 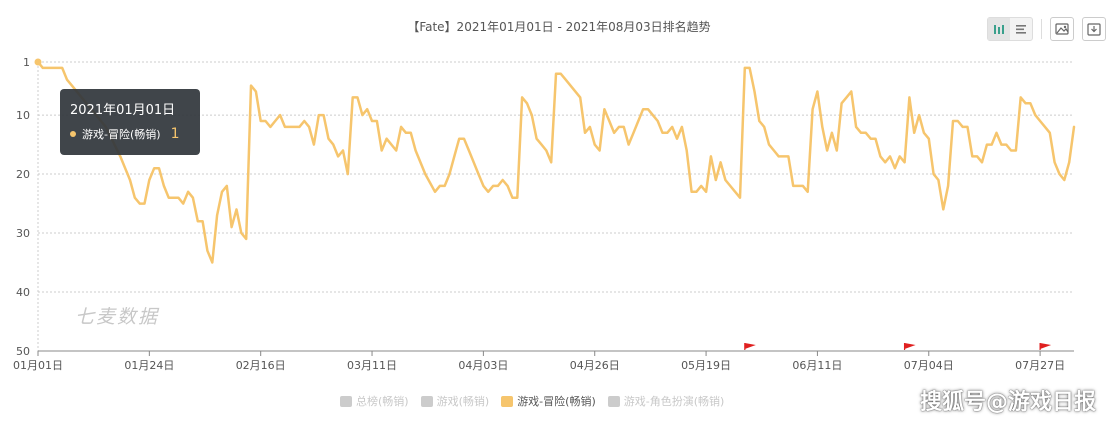 What do you see at coordinates (23, 174) in the screenshot?
I see `y-tick-label: 20` at bounding box center [23, 174].